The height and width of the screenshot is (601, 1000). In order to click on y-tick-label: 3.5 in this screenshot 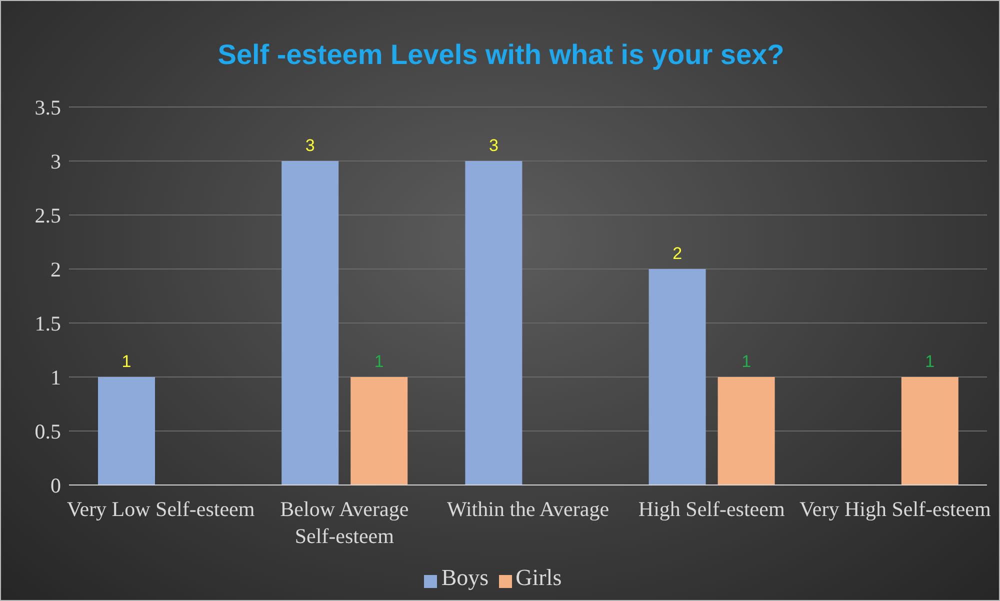, I will do `click(47, 107)`.